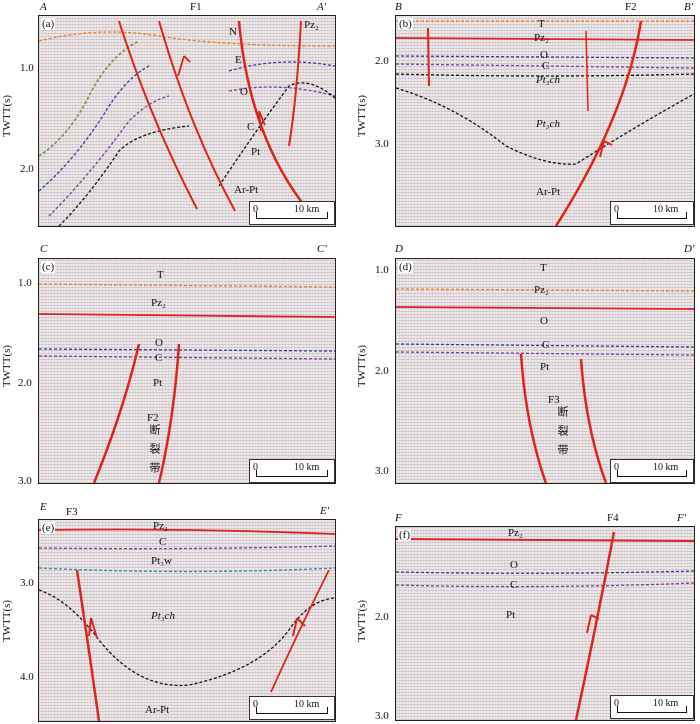 The width and height of the screenshot is (700, 724). What do you see at coordinates (398, 518) in the screenshot?
I see `profile-start-label: F` at bounding box center [398, 518].